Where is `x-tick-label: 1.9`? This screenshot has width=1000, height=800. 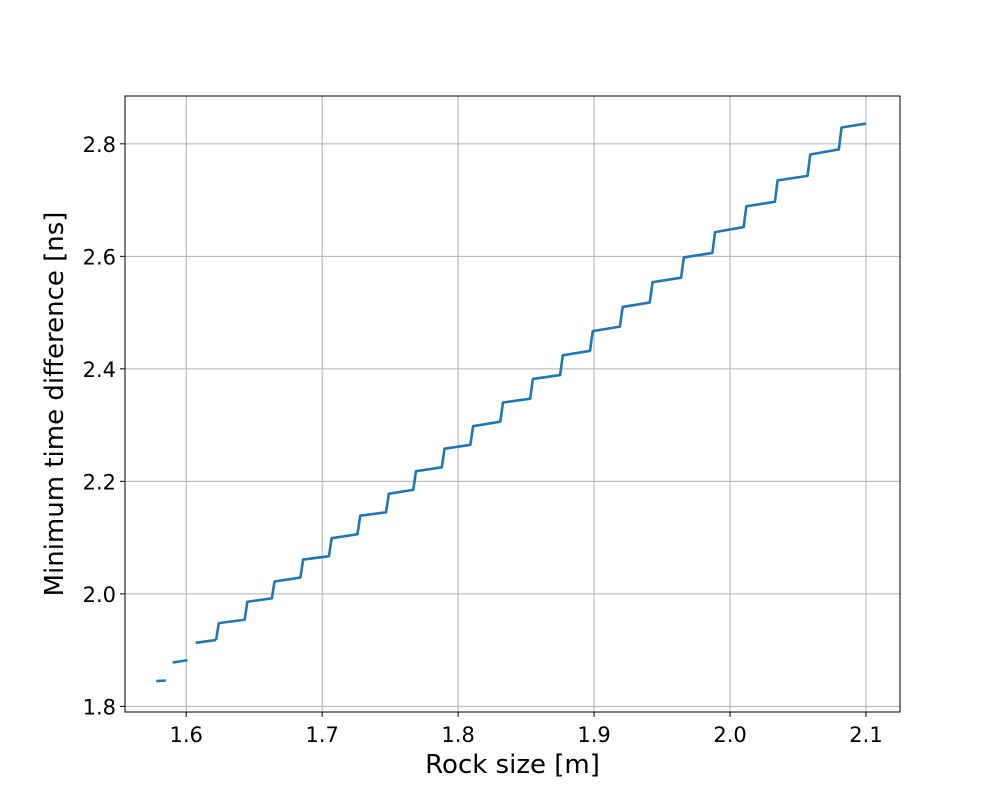
x-tick-label: 1.9 is located at coordinates (593, 735).